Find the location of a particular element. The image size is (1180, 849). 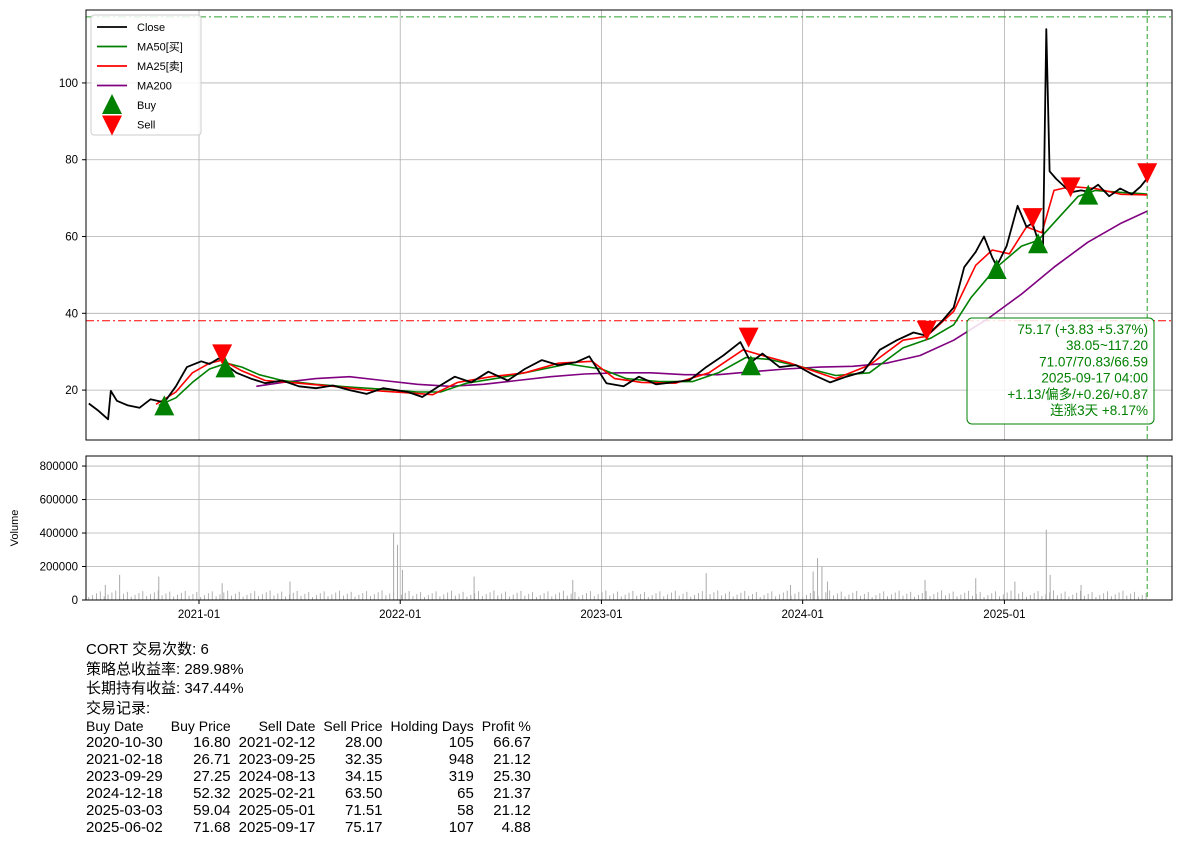

trade-row: 2025-06-02 71.68 2025-09-17 75.17 107 4.88 is located at coordinates (310, 827).